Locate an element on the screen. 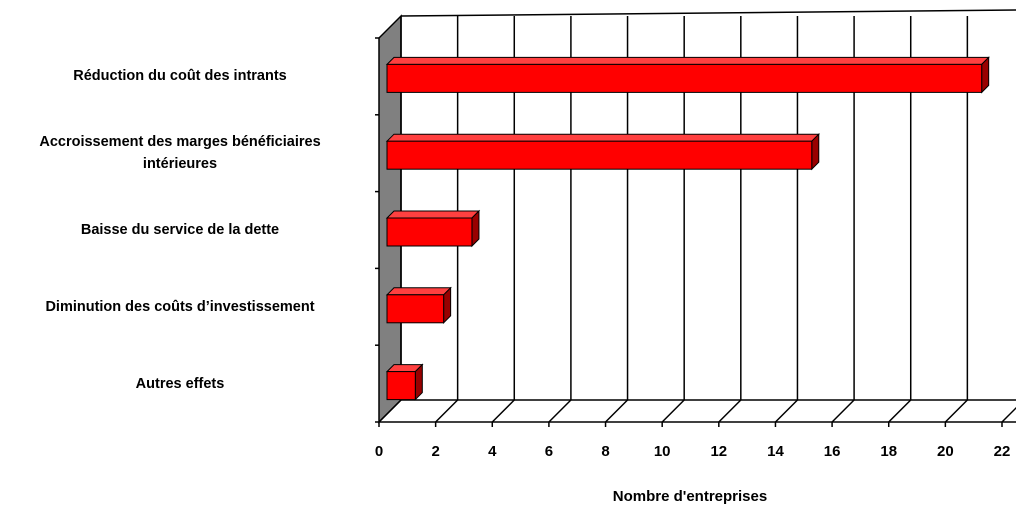  x-tick-label: 0 is located at coordinates (379, 451).